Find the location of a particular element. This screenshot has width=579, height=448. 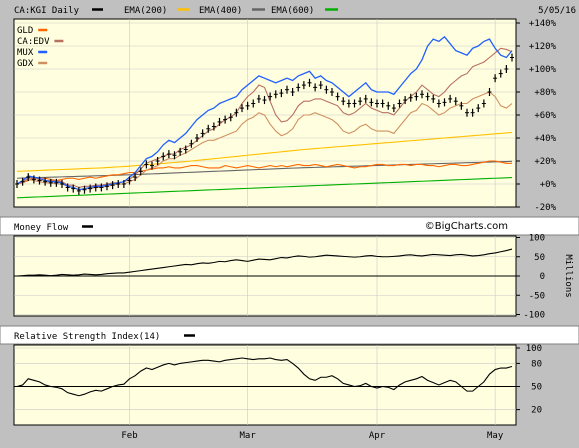

millions-axis-label: Millions is located at coordinates (568, 275).